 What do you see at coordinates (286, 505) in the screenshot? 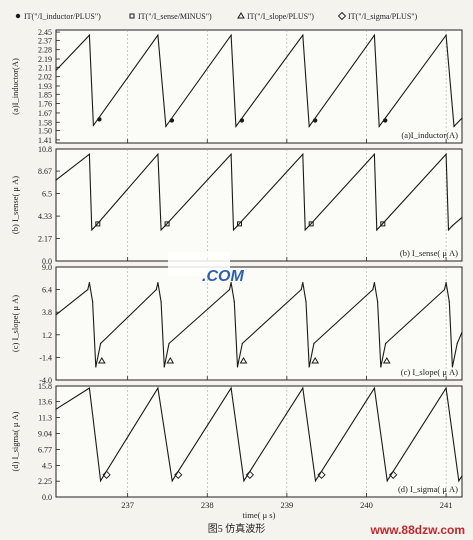
I see `x-tick-label: 239` at bounding box center [286, 505].